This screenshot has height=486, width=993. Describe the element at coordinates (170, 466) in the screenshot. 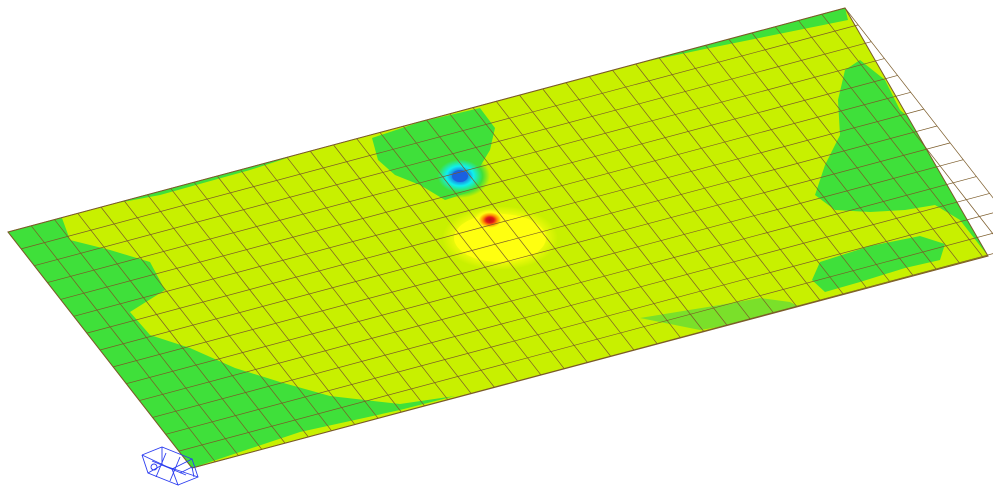

I see `axis-triad-icon` at that location.